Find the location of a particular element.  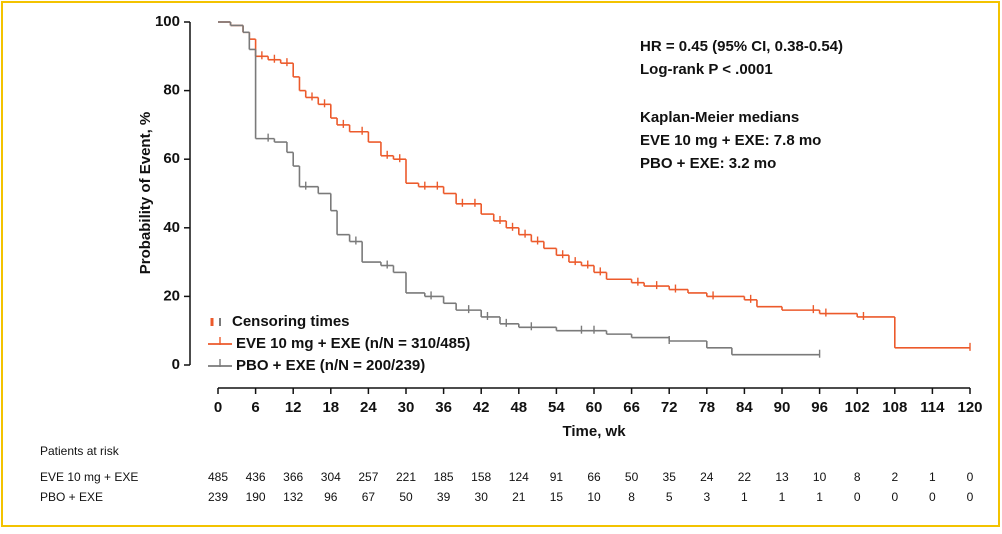

x-tick-label: 84 is located at coordinates (744, 407).